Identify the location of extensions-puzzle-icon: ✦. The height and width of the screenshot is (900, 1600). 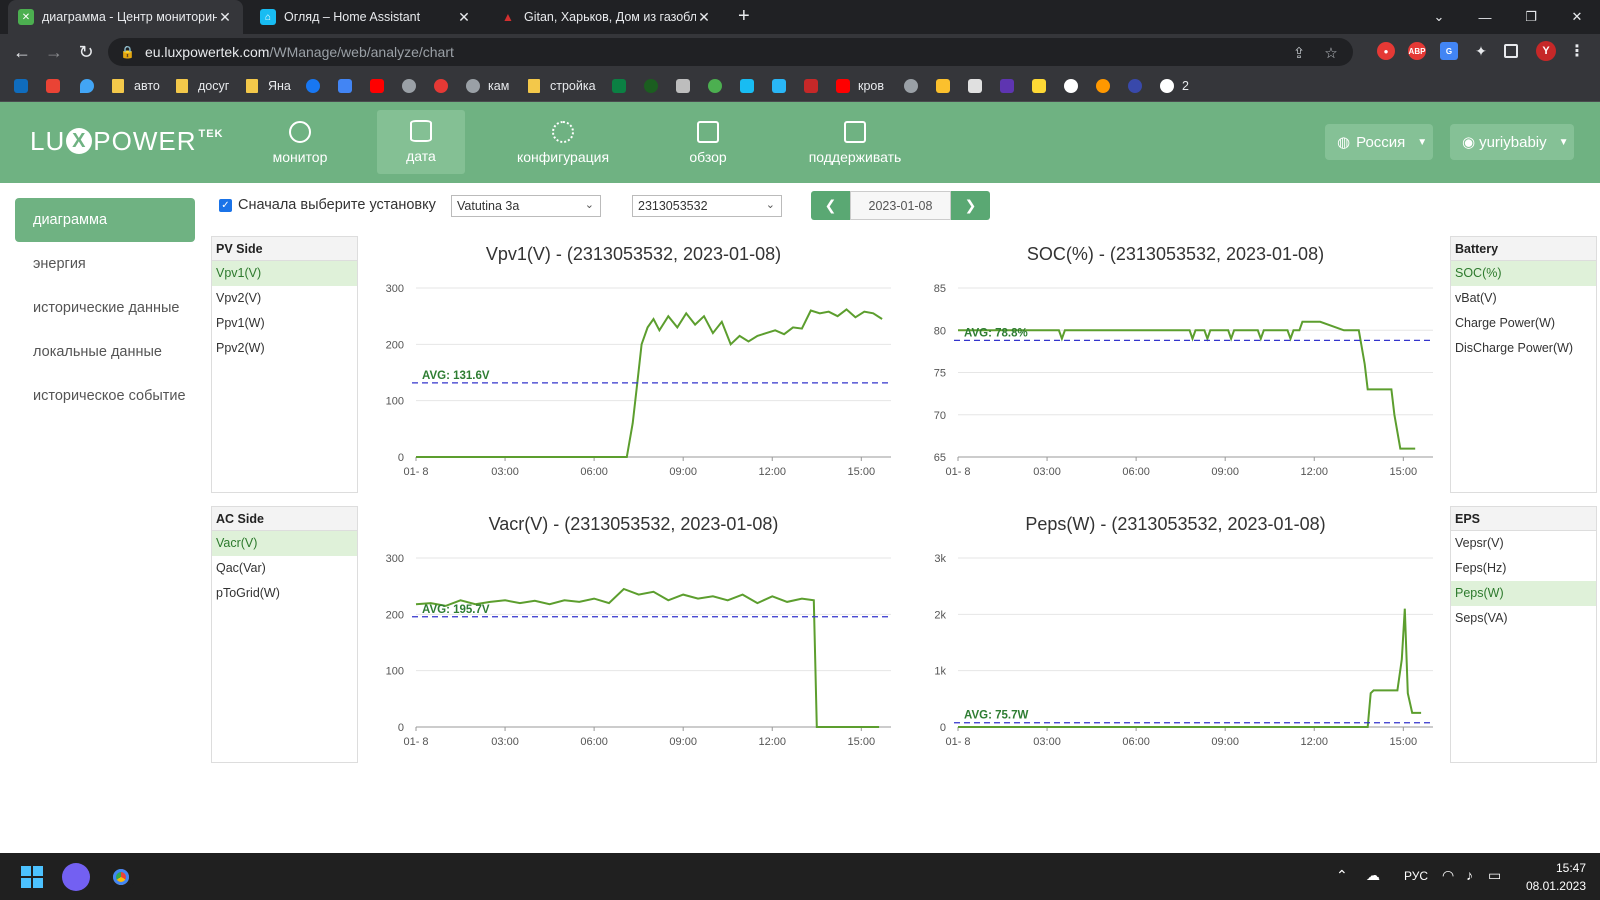
(1481, 50).